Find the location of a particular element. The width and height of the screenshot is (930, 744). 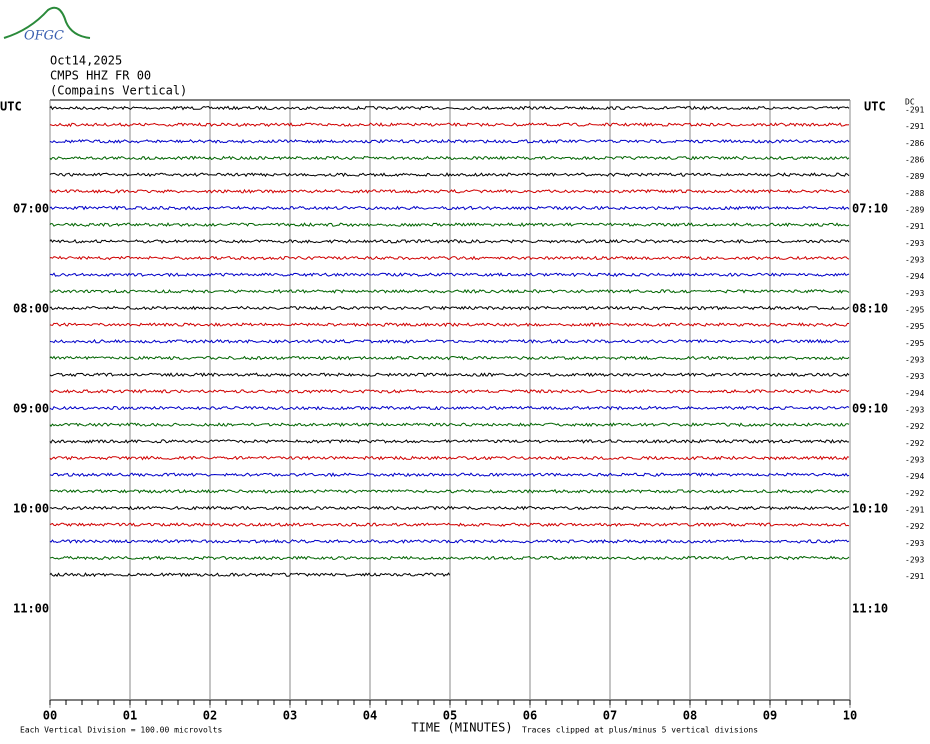

right-hour-label: 08:10 is located at coordinates (870, 309).